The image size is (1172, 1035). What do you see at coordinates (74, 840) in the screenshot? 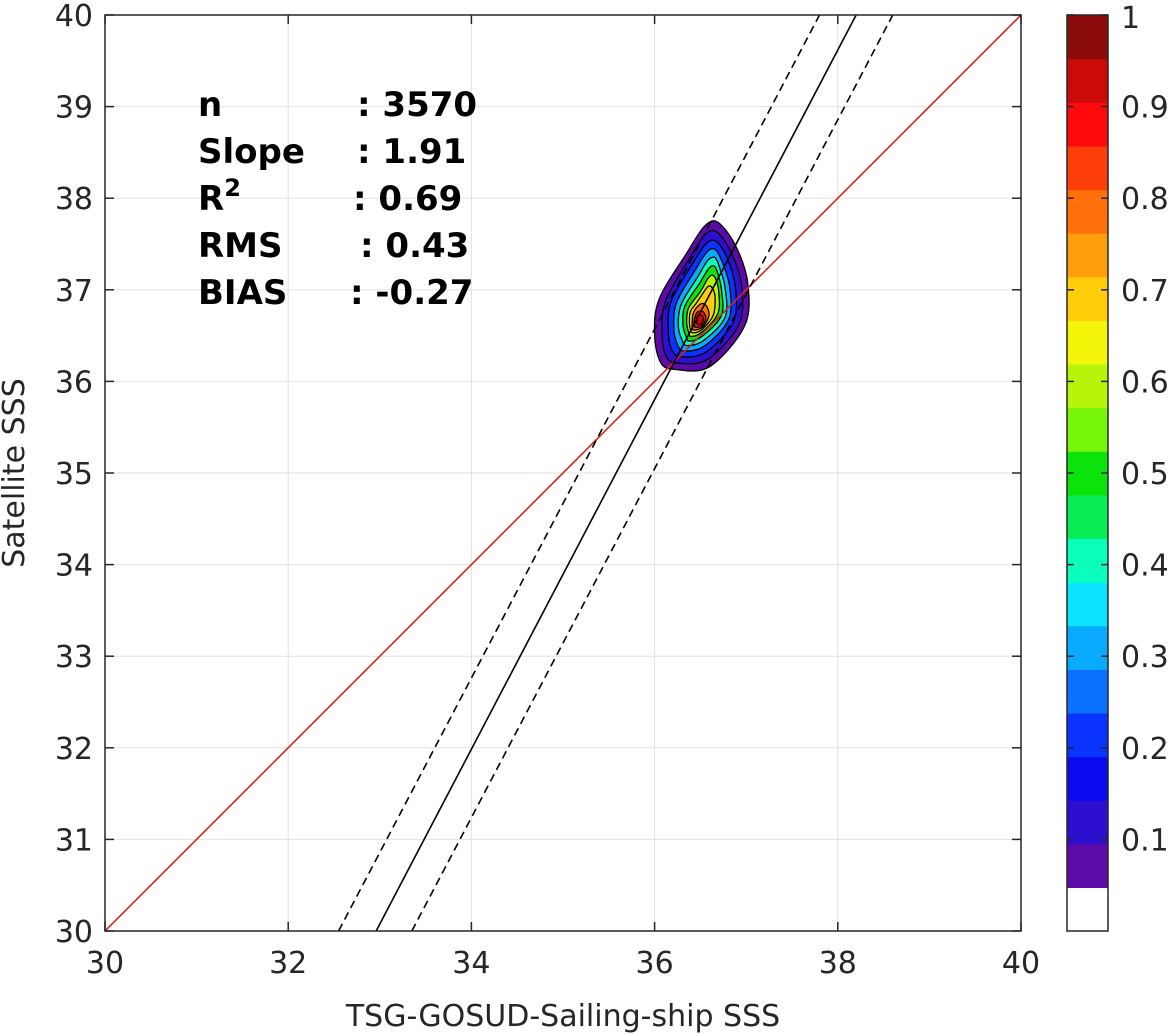
I see `y-tick-label: 31` at bounding box center [74, 840].